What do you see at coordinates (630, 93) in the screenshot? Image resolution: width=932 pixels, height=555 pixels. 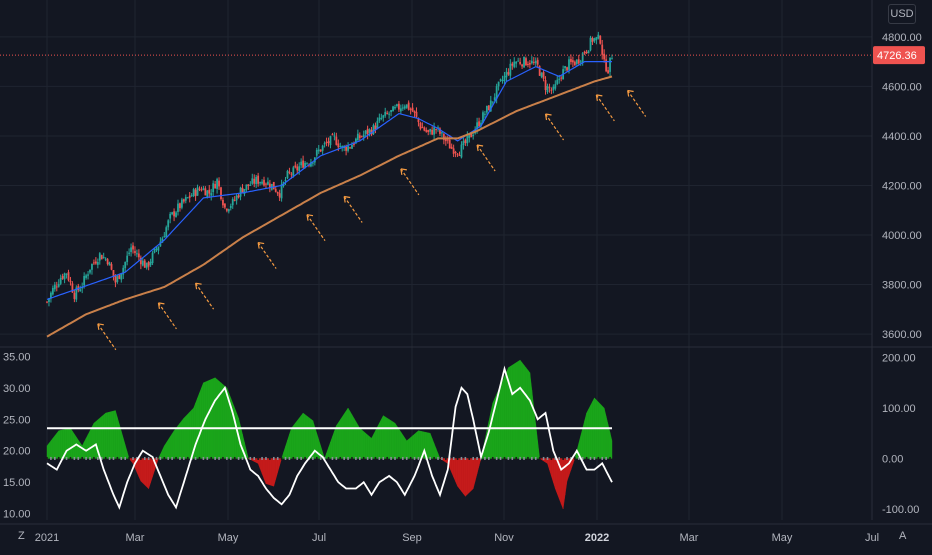 I see `arrow-head` at bounding box center [630, 93].